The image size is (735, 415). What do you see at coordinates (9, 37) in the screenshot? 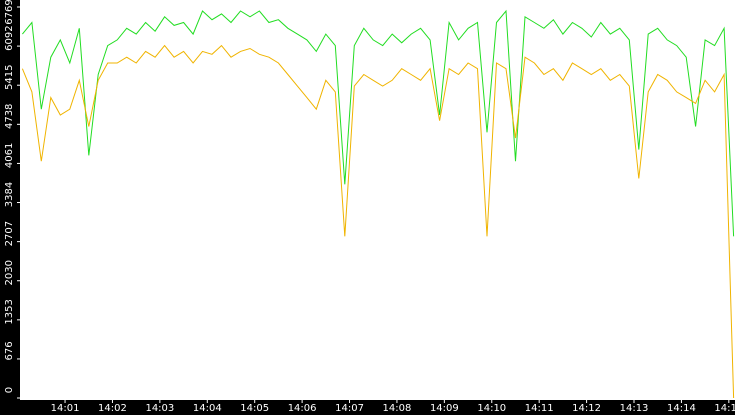
I see `y-tick-label: 6092` at bounding box center [9, 37].